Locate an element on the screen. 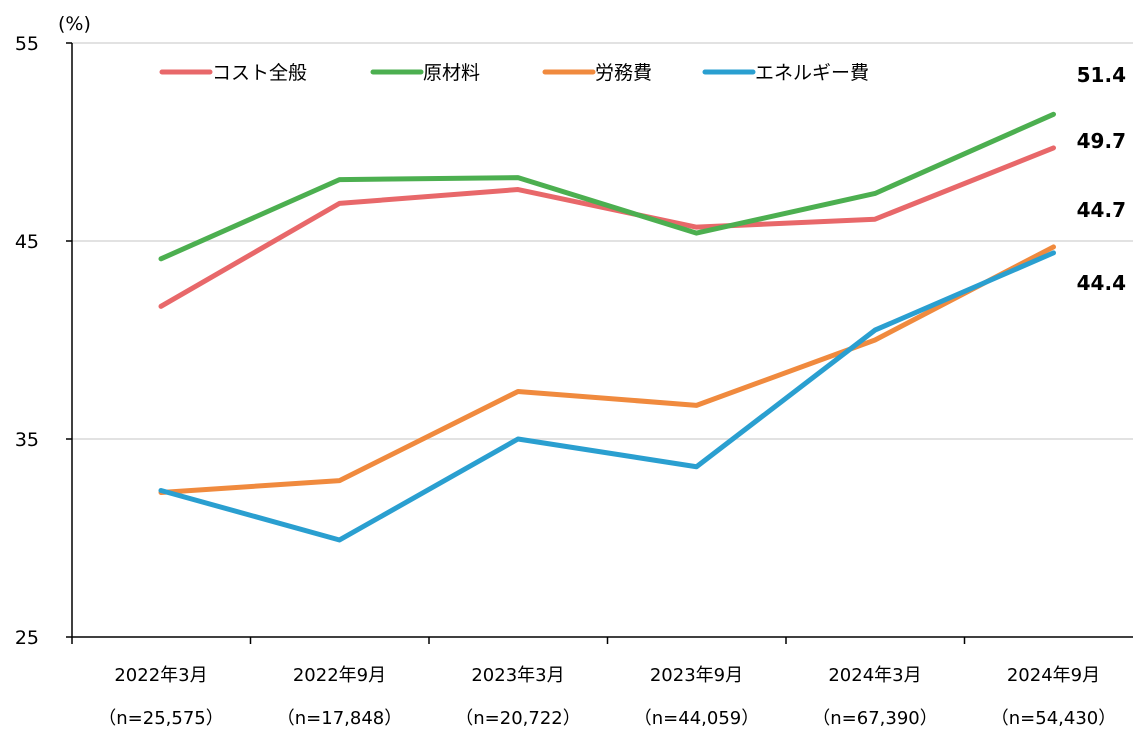 This screenshot has height=731, width=1133. y-tick-label: 55 is located at coordinates (27, 44).